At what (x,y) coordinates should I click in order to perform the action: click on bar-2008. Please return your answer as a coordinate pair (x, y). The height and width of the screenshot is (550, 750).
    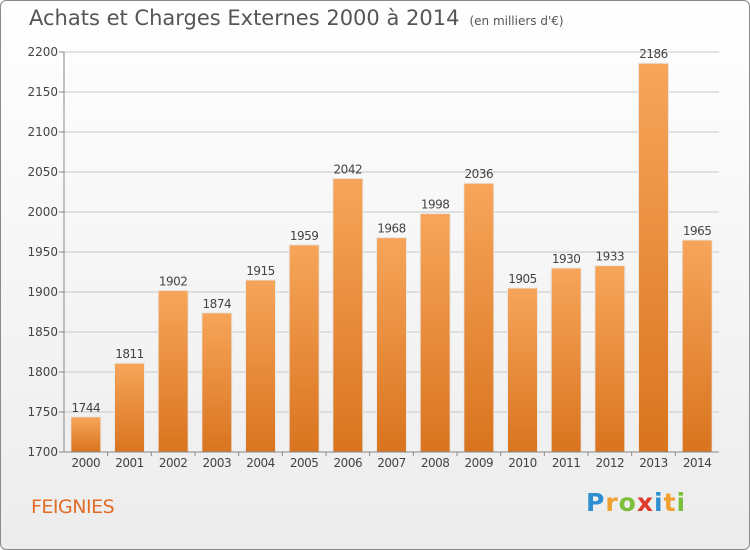
    Looking at the image, I should click on (435, 333).